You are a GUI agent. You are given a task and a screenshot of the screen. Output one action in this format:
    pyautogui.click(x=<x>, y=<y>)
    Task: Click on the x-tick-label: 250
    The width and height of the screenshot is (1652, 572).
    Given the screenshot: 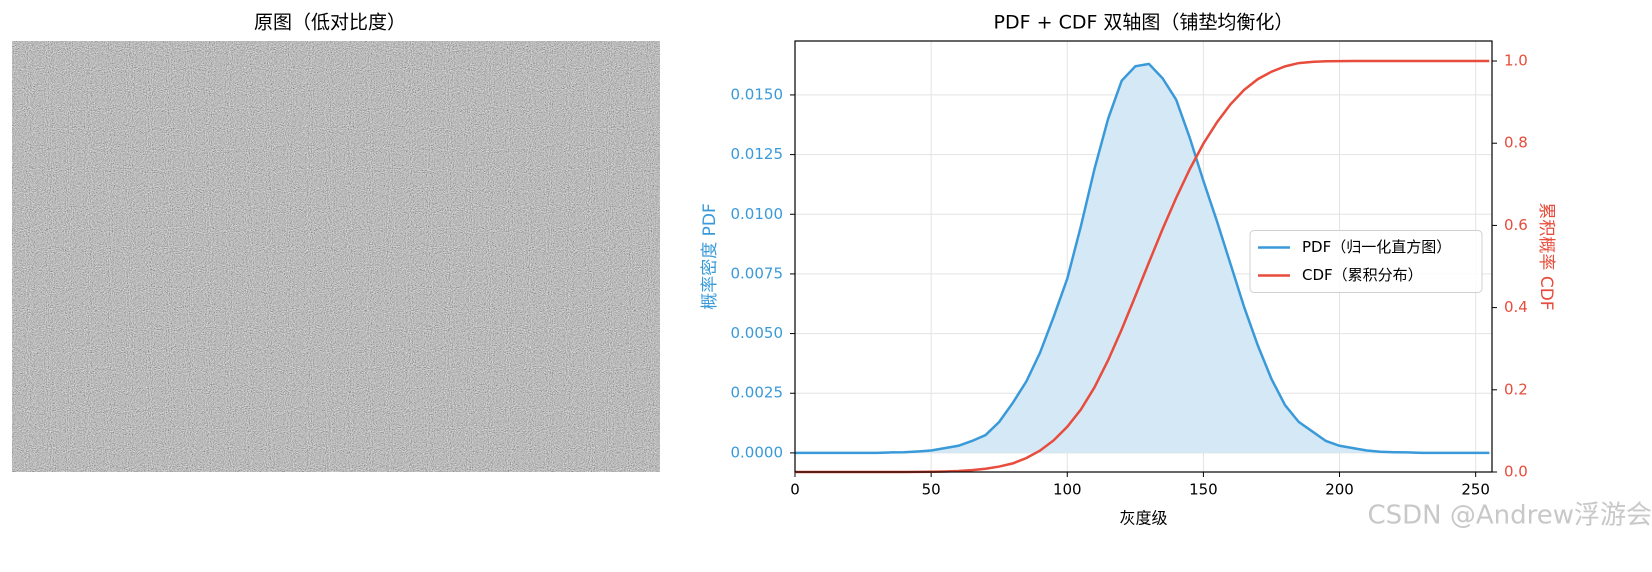 What is the action you would take?
    pyautogui.click(x=1475, y=490)
    